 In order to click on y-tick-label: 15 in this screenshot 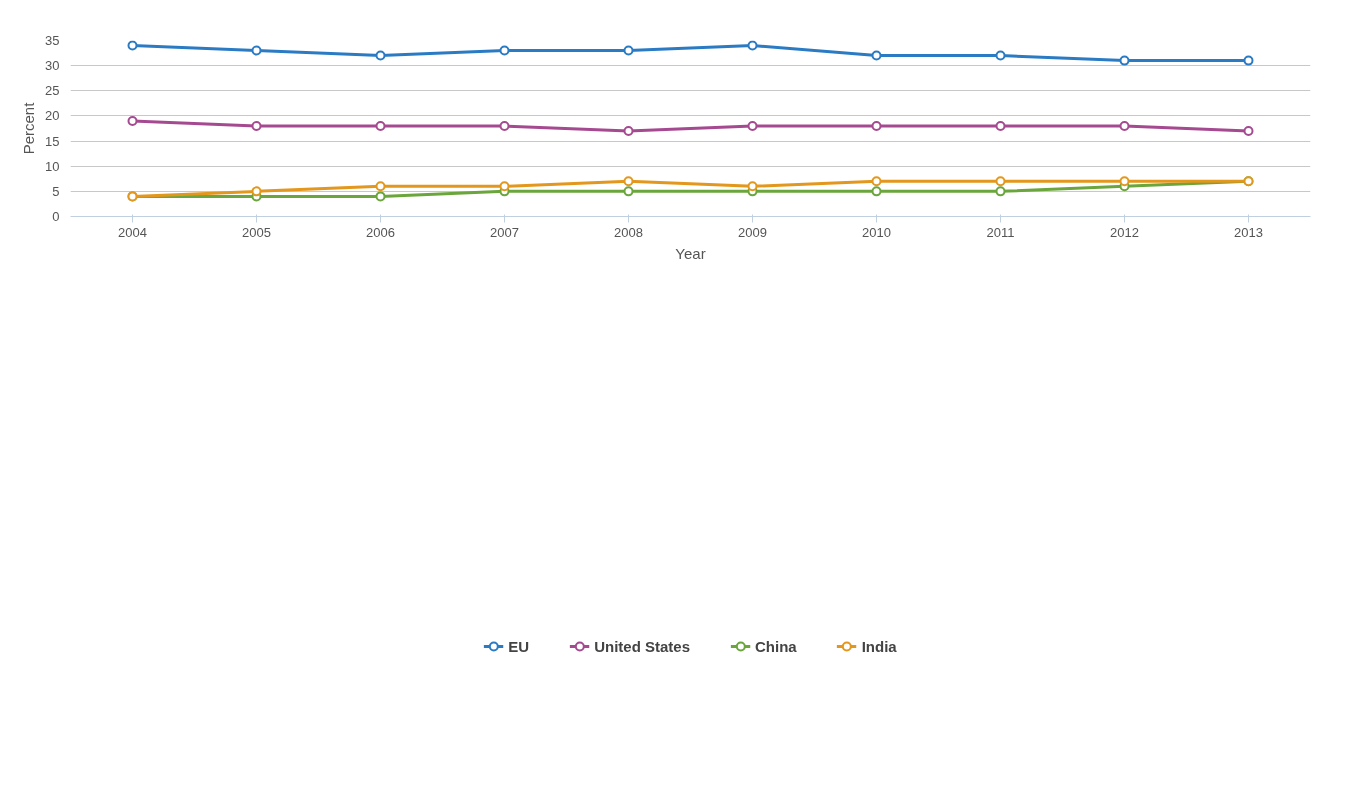, I will do `click(52, 141)`.